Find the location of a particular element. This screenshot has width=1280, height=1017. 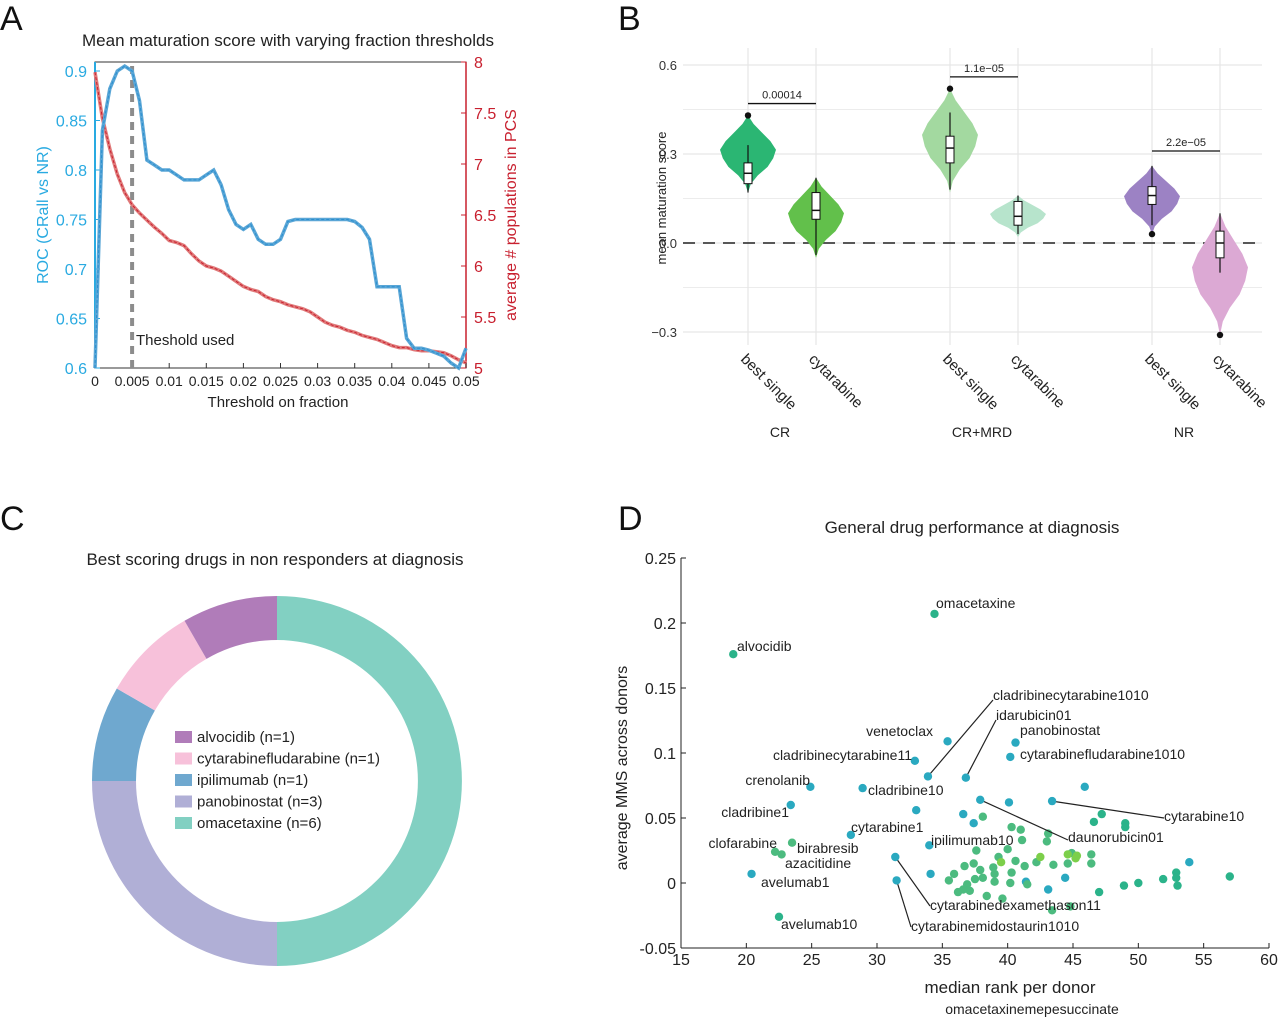

panel-a-x-tick-label: 0.035 is located at coordinates (354, 381).